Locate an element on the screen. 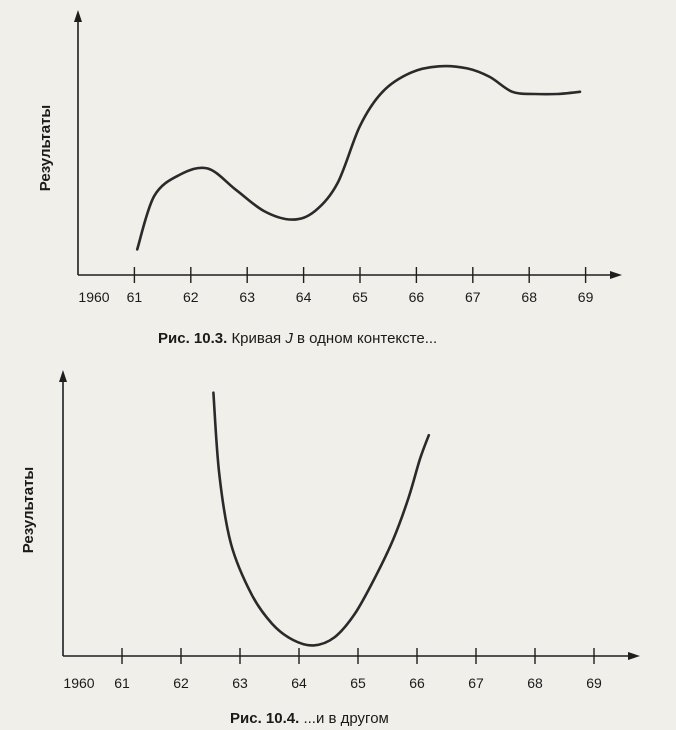 This screenshot has height=730, width=676. caption-text-pre: Кривая is located at coordinates (256, 338).